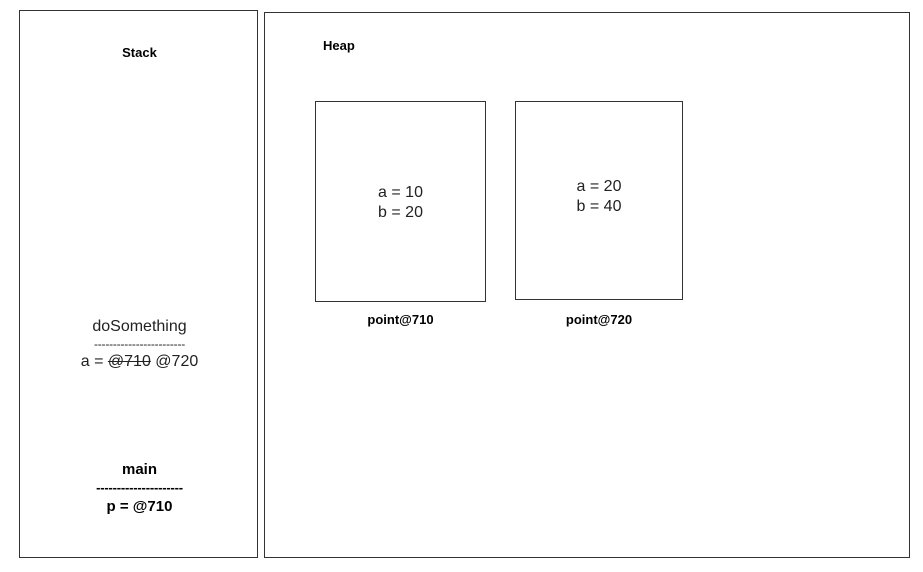 Image resolution: width=923 pixels, height=572 pixels. What do you see at coordinates (400, 319) in the screenshot?
I see `heap-object-label: point@710` at bounding box center [400, 319].